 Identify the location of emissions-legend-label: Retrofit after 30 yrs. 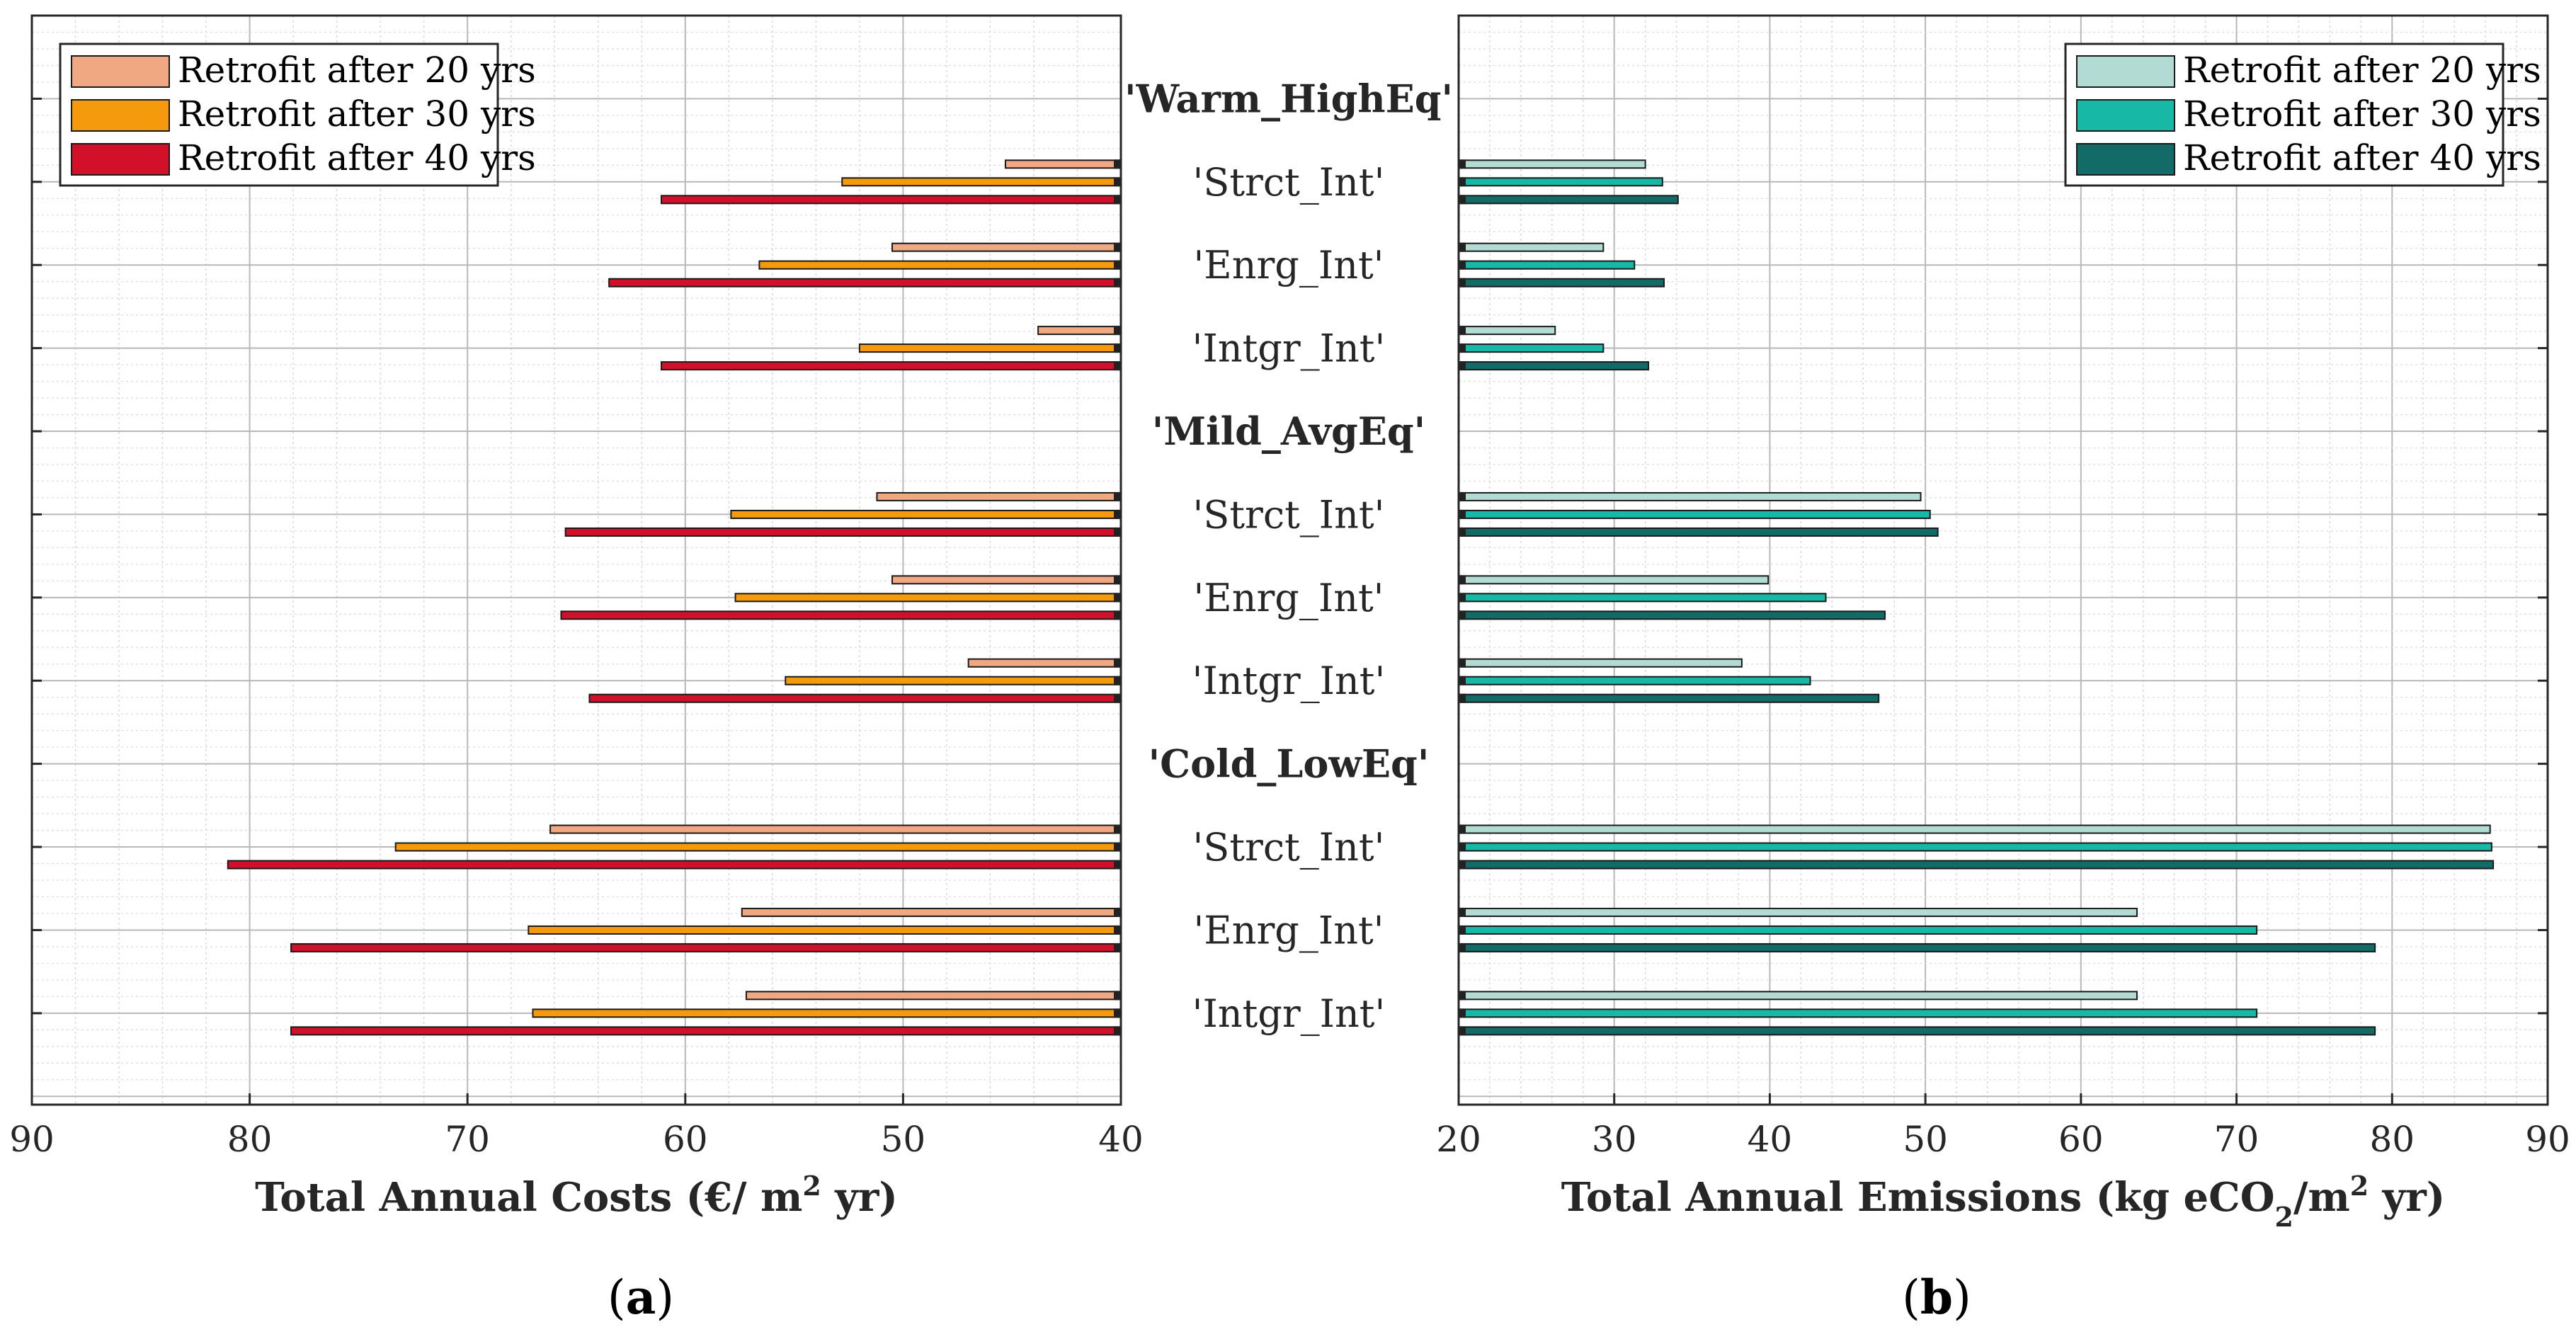
(2362, 114).